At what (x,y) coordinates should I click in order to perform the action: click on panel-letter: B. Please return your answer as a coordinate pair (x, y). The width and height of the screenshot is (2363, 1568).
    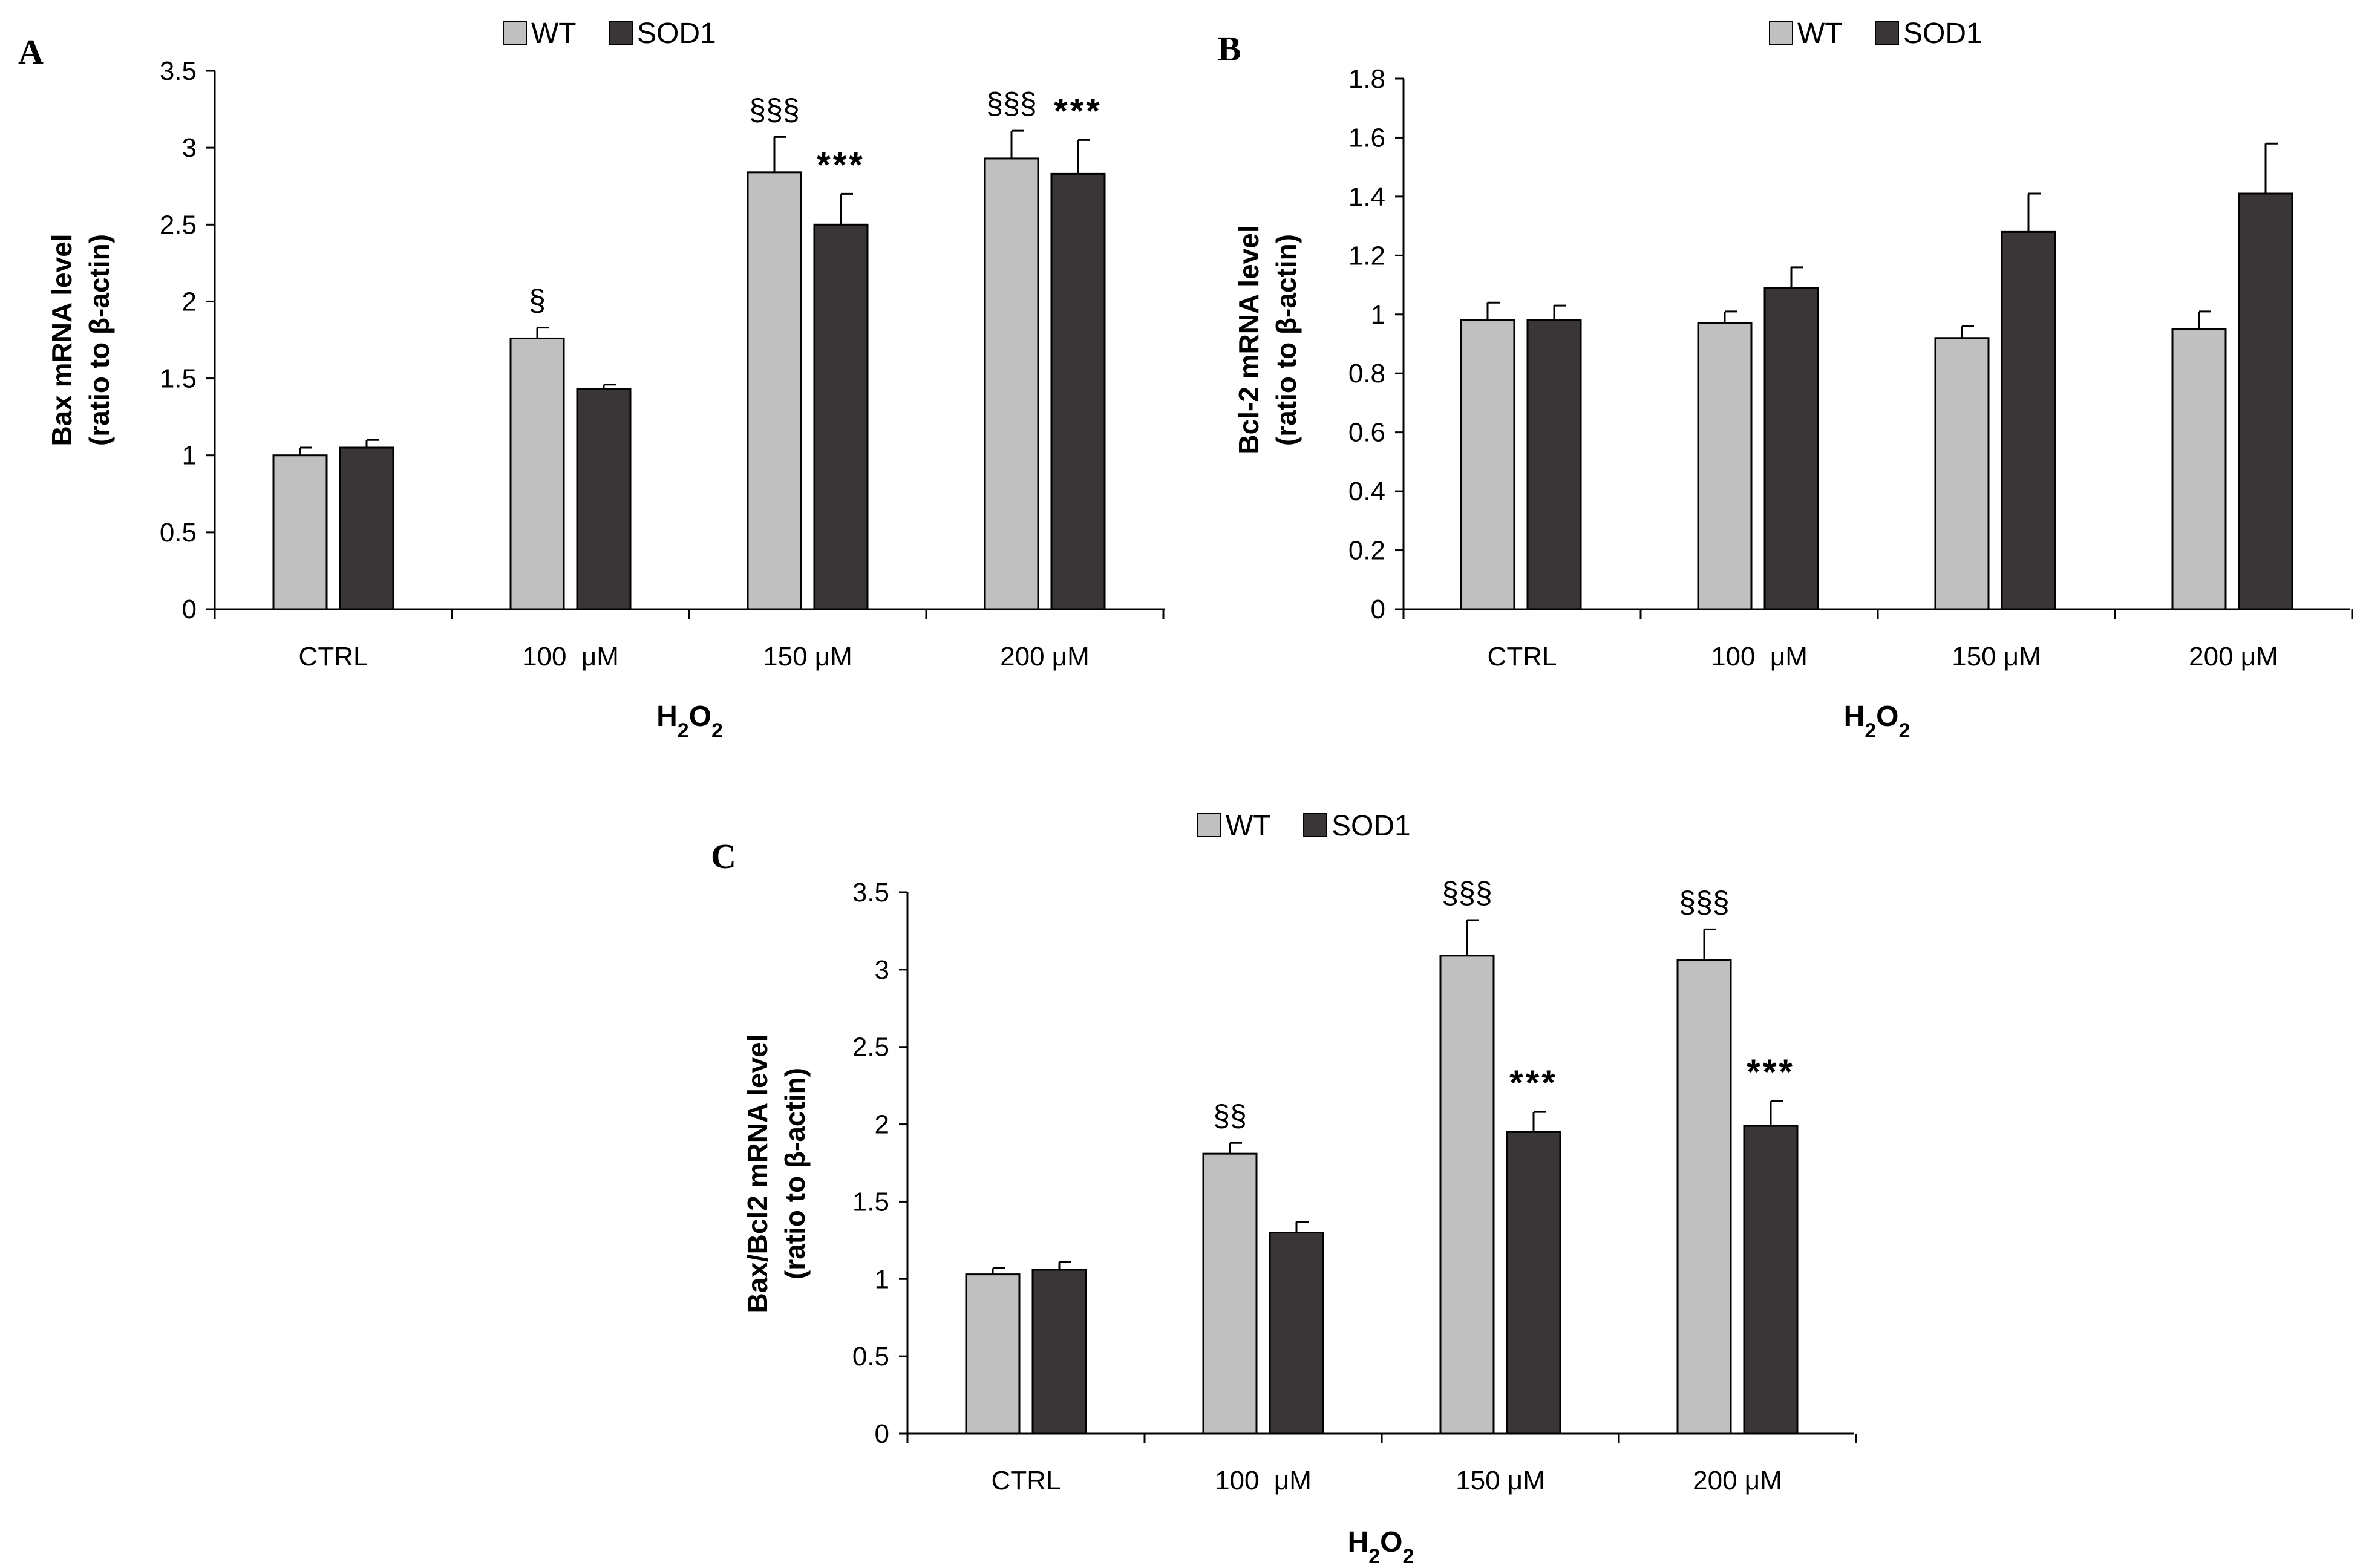
    Looking at the image, I should click on (1229, 49).